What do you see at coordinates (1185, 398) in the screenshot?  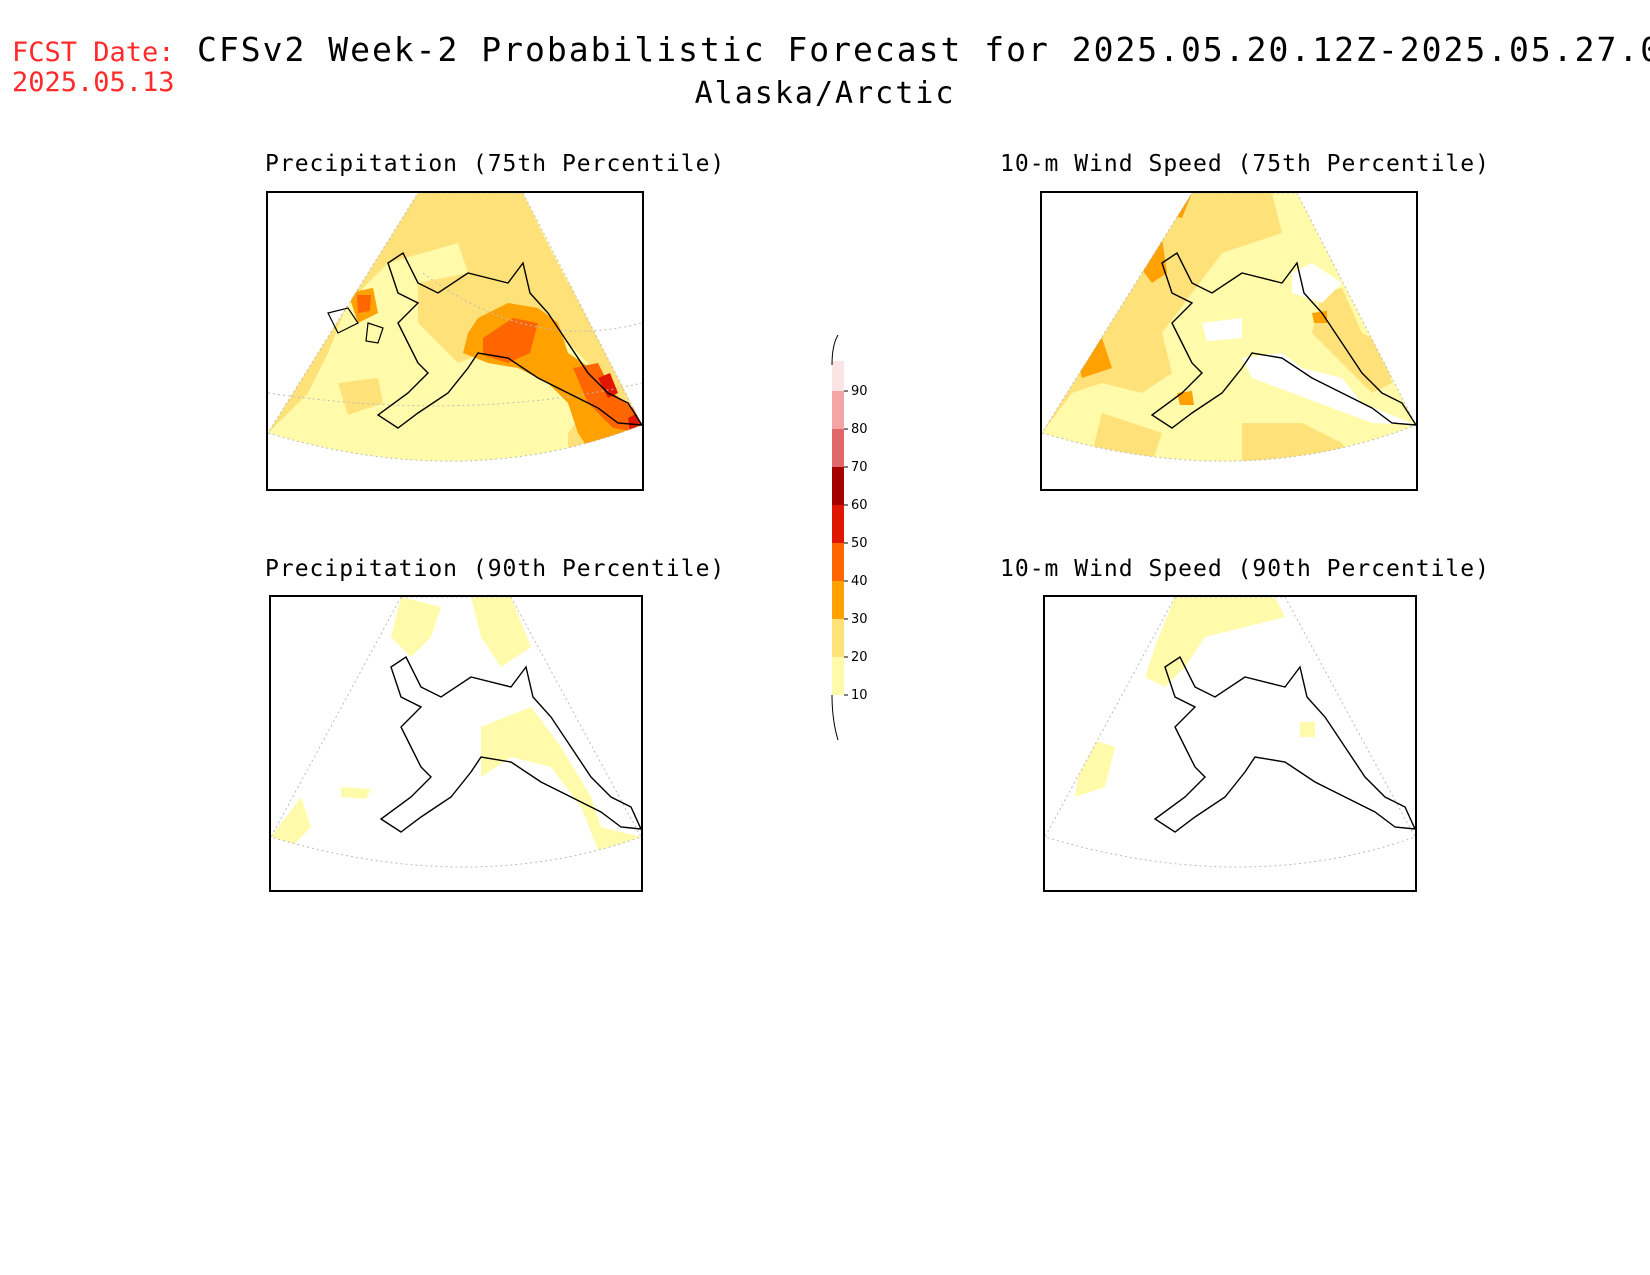 I see `shade-orange` at bounding box center [1185, 398].